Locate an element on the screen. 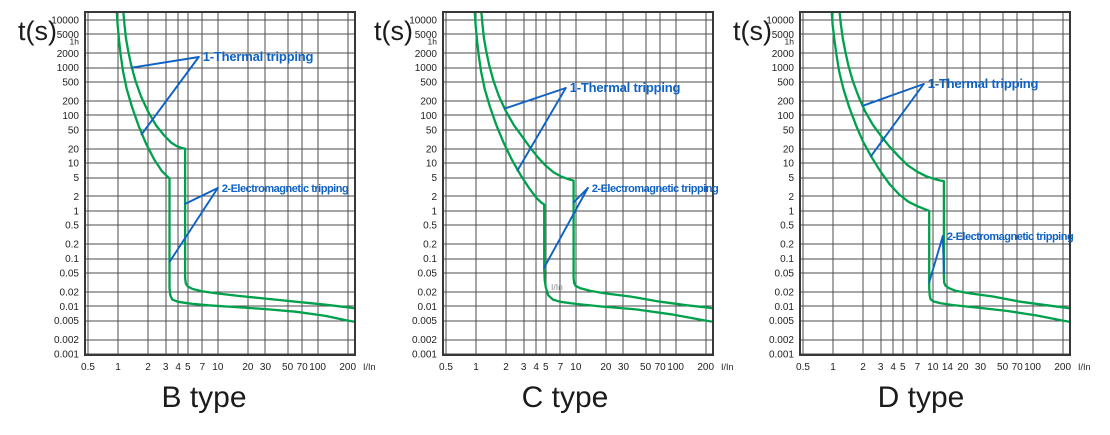 This screenshot has width=1110, height=435. svg-text: 0.05 is located at coordinates (428, 273).